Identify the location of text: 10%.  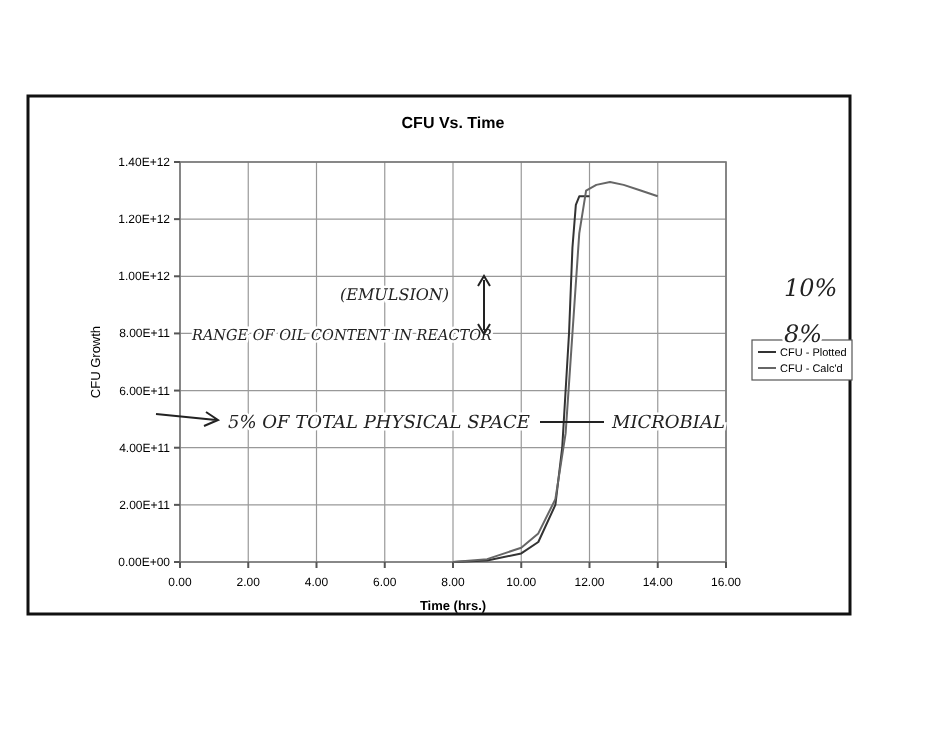
(811, 288).